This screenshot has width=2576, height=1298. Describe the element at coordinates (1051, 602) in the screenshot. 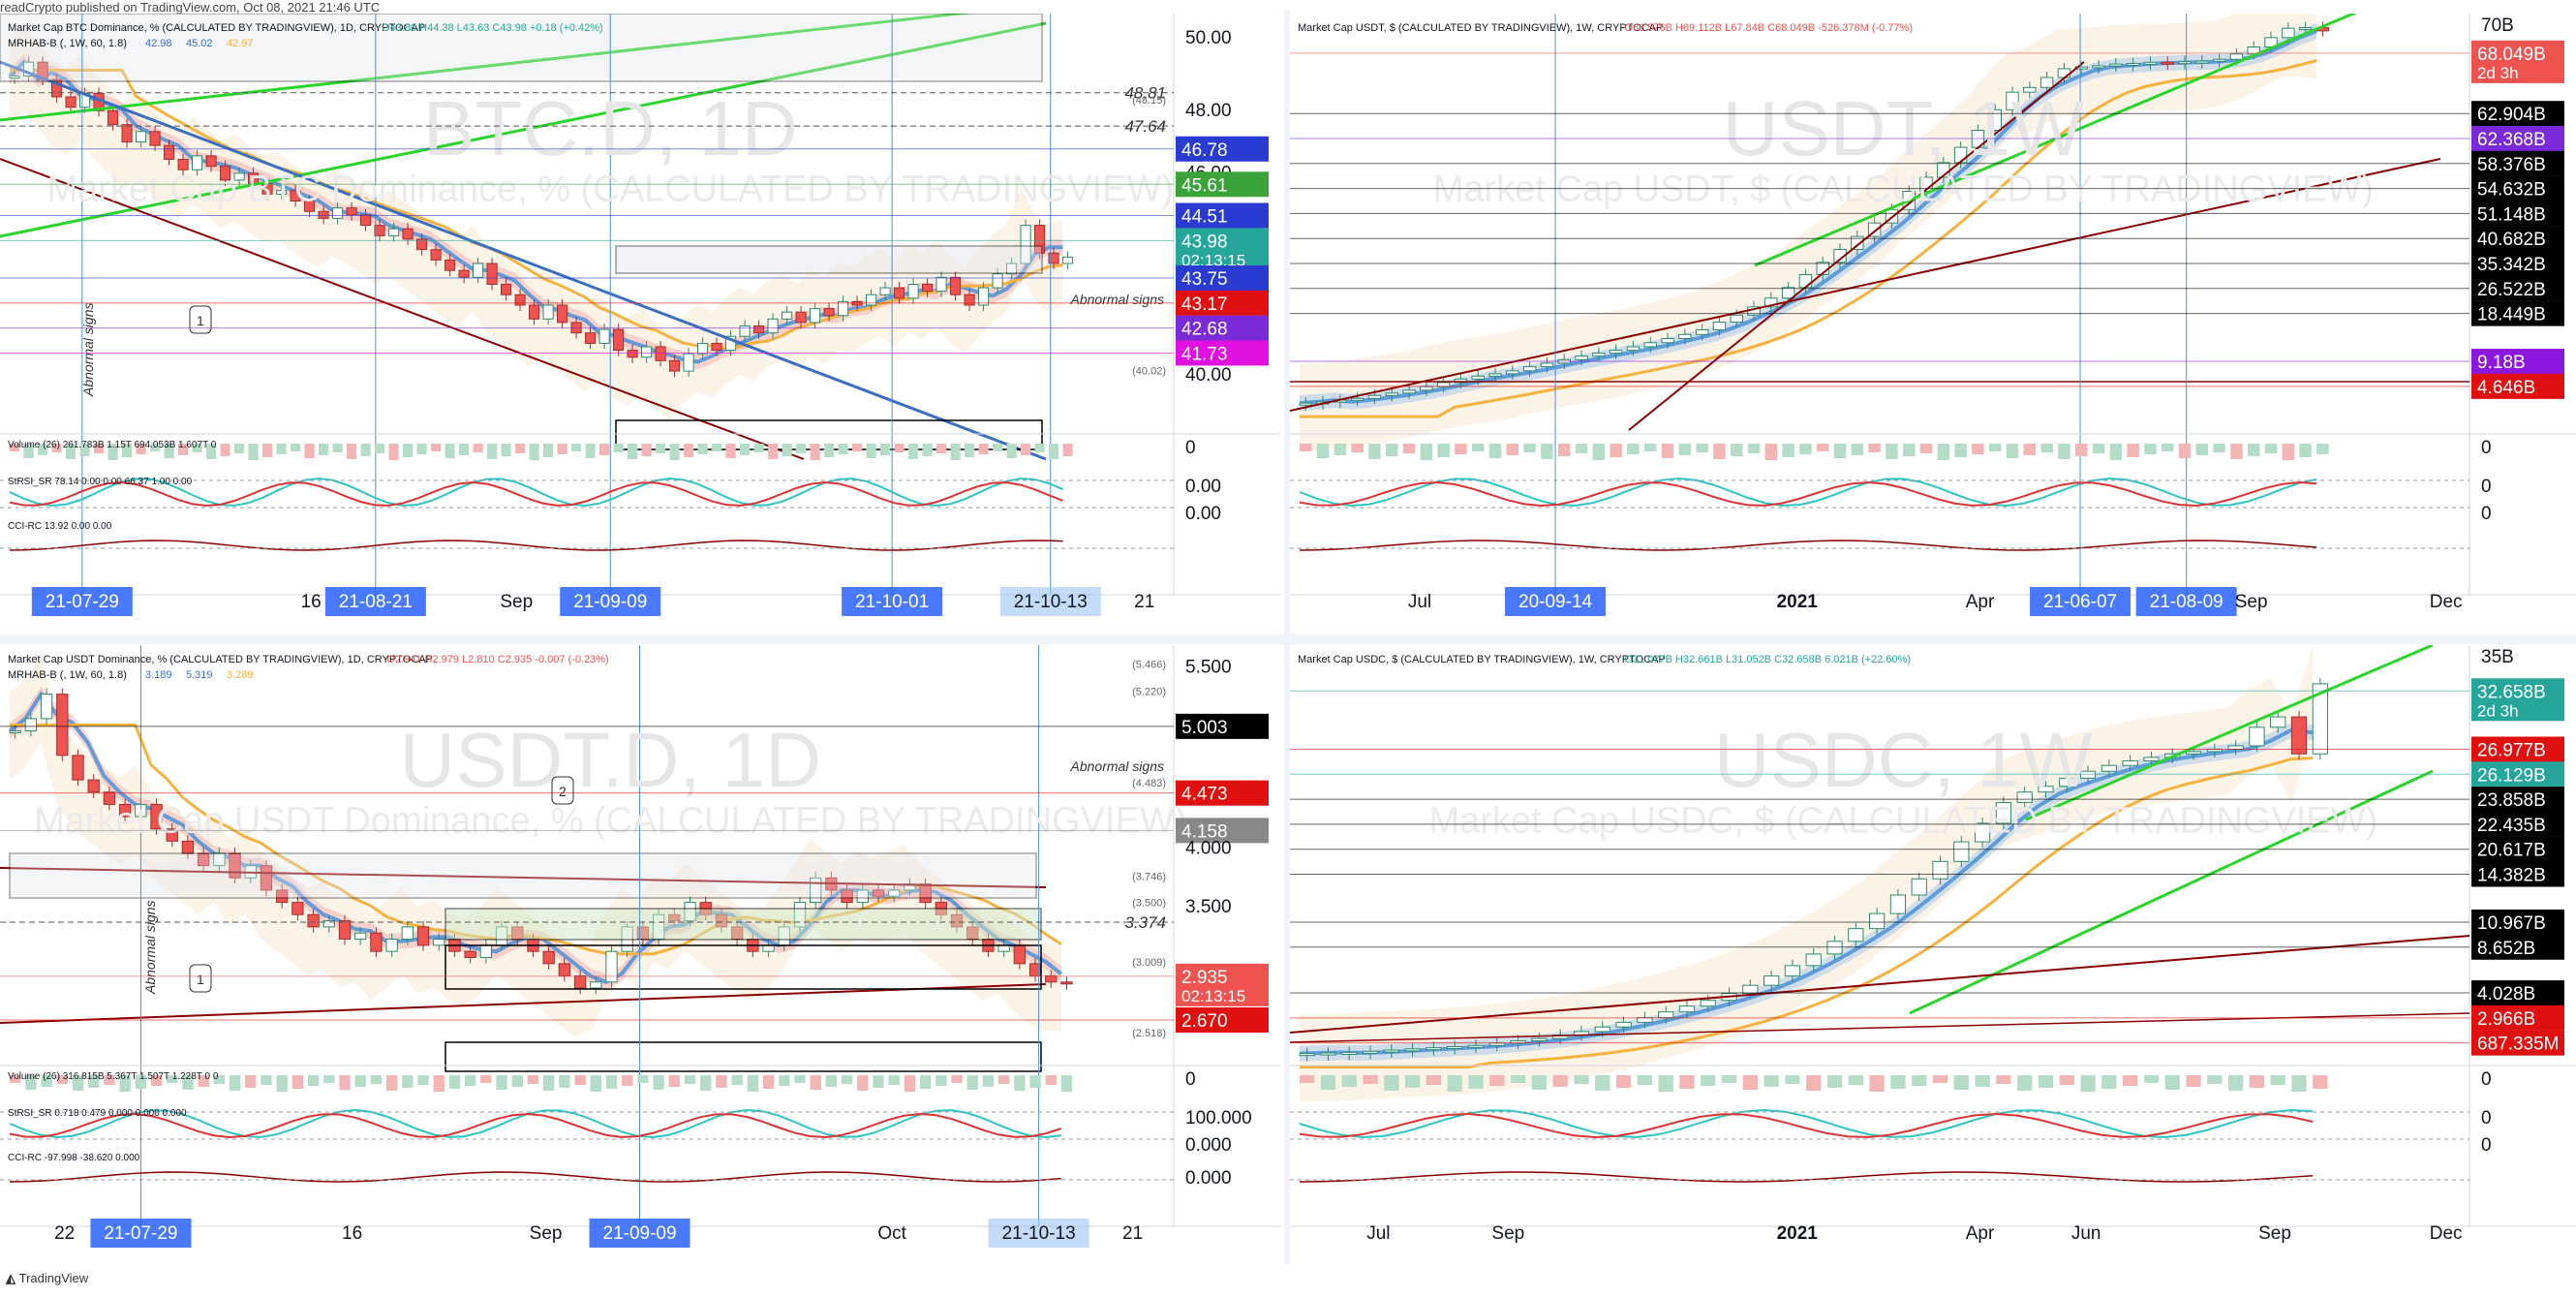

I see `time-badge-label: 21-10-13` at that location.